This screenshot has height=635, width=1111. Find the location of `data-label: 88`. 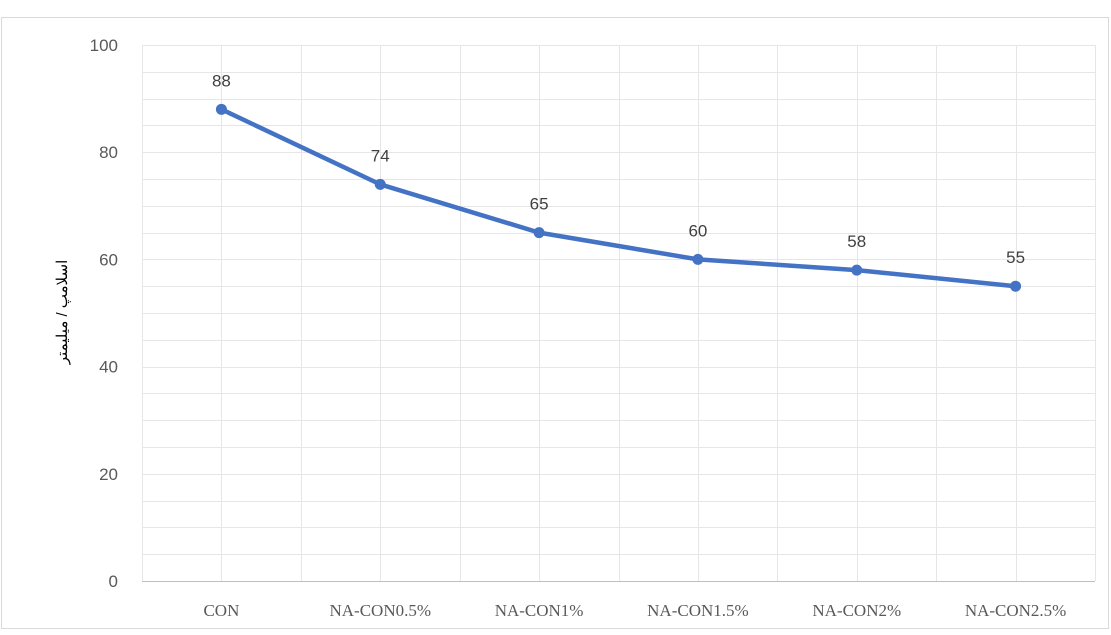

data-label: 88 is located at coordinates (221, 80).